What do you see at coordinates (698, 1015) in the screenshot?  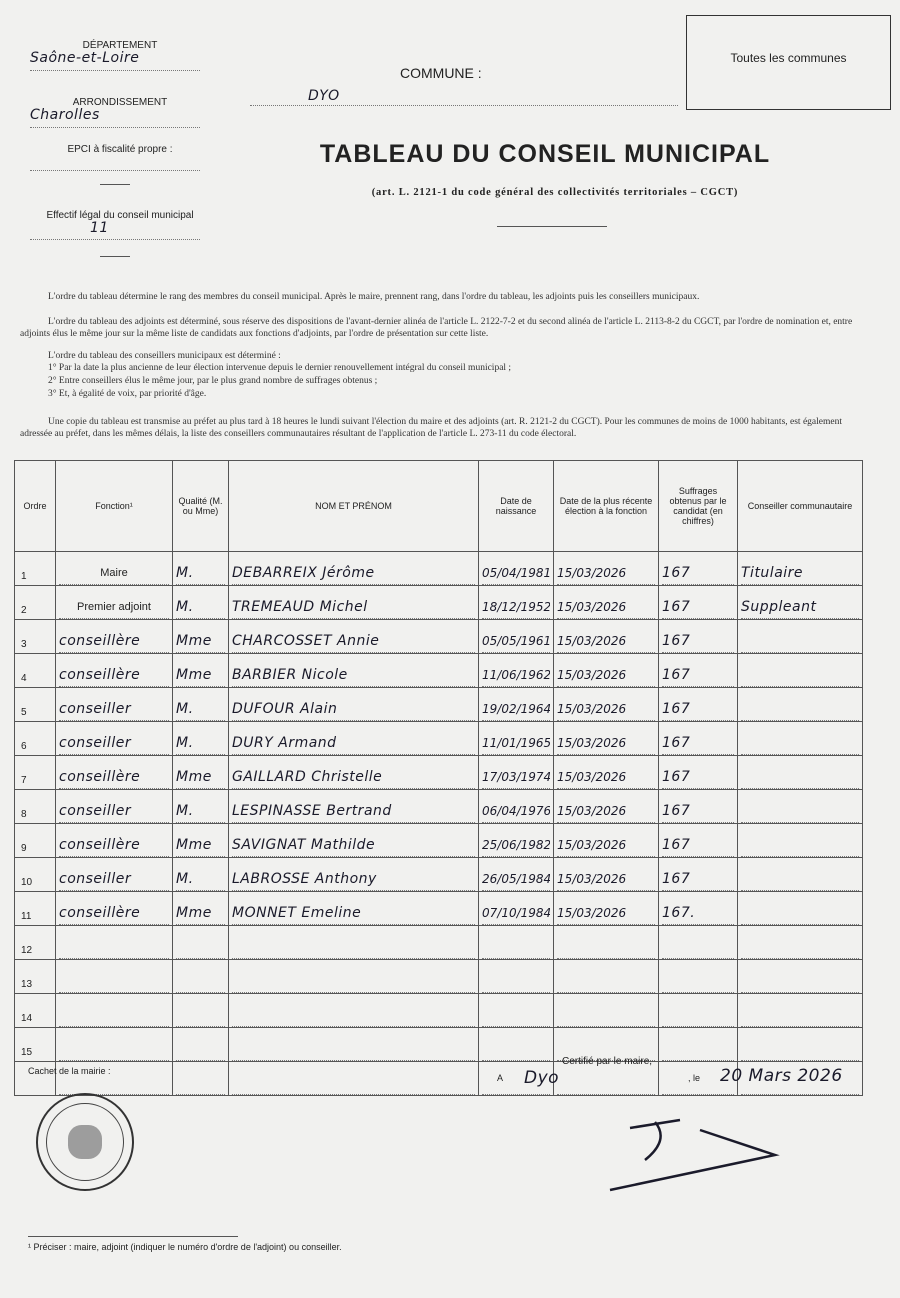 I see `suffrages-value` at bounding box center [698, 1015].